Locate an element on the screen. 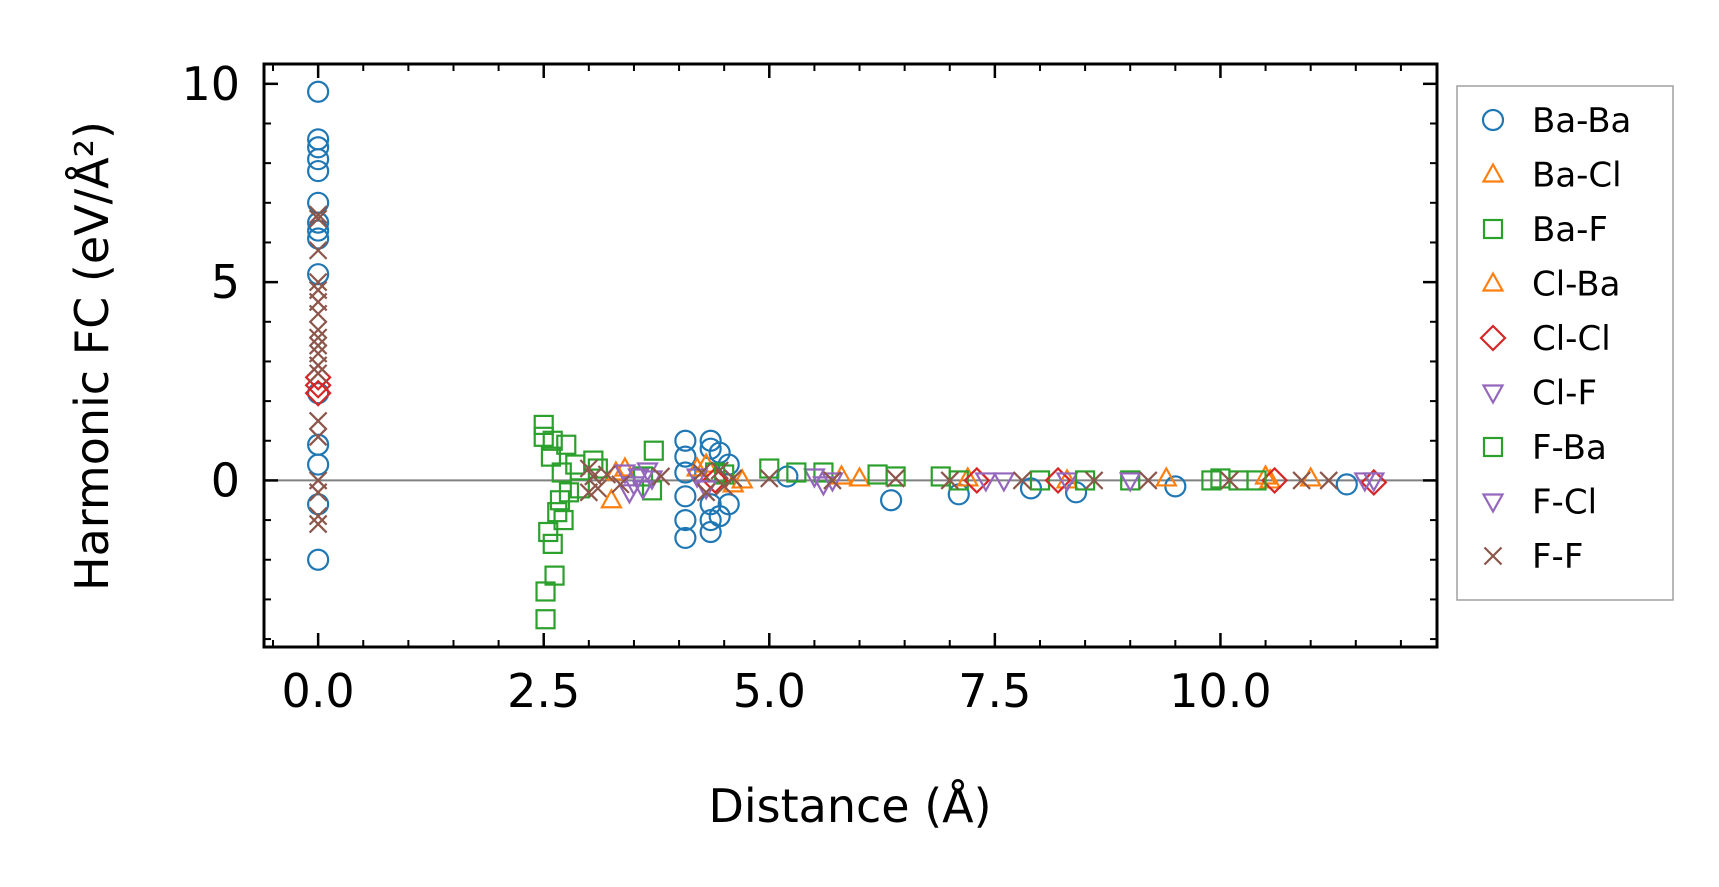 The image size is (1719, 887). y-axis-title: Harmonic FC (eV/Å²) is located at coordinates (92, 356).